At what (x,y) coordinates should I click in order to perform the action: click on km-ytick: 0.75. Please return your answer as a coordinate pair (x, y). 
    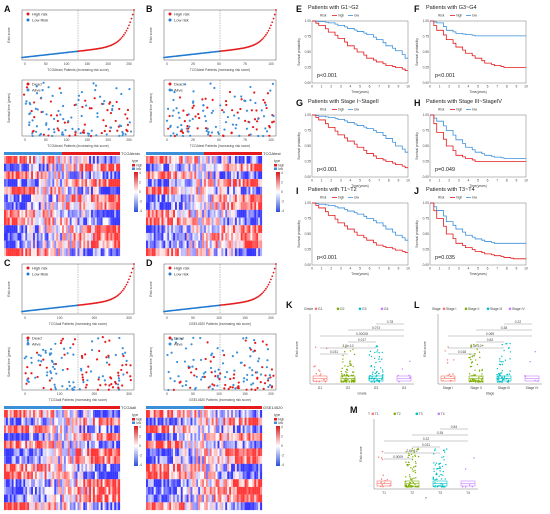
    Looking at the image, I should click on (426, 219).